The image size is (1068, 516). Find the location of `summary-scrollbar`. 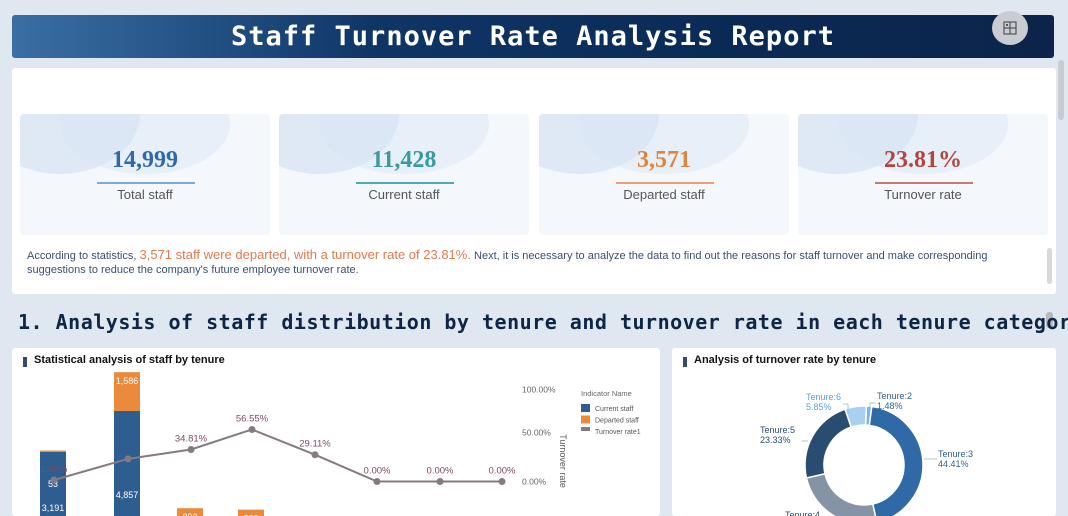

summary-scrollbar is located at coordinates (1049, 181).